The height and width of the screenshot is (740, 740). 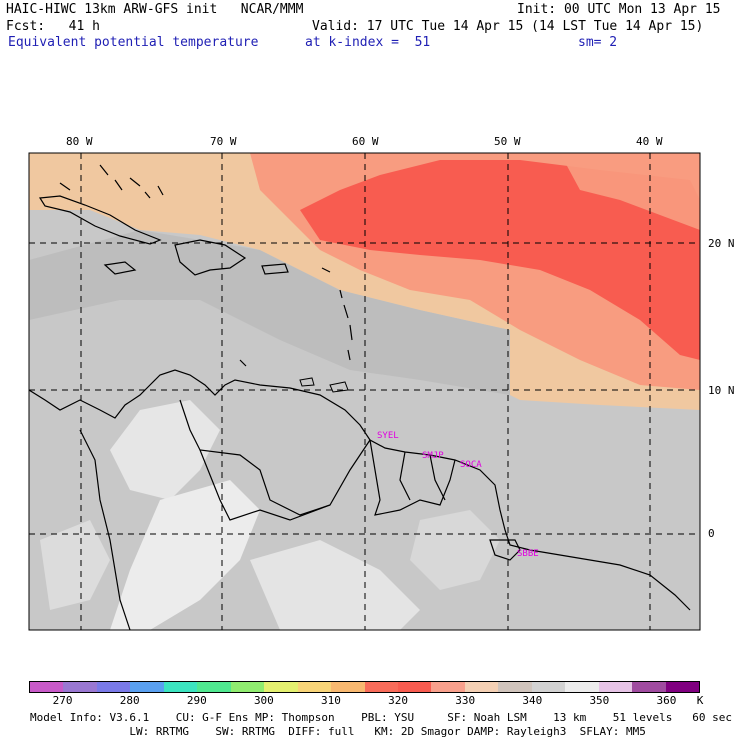 What do you see at coordinates (599, 700) in the screenshot?
I see `colorbar-label: 350` at bounding box center [599, 700].